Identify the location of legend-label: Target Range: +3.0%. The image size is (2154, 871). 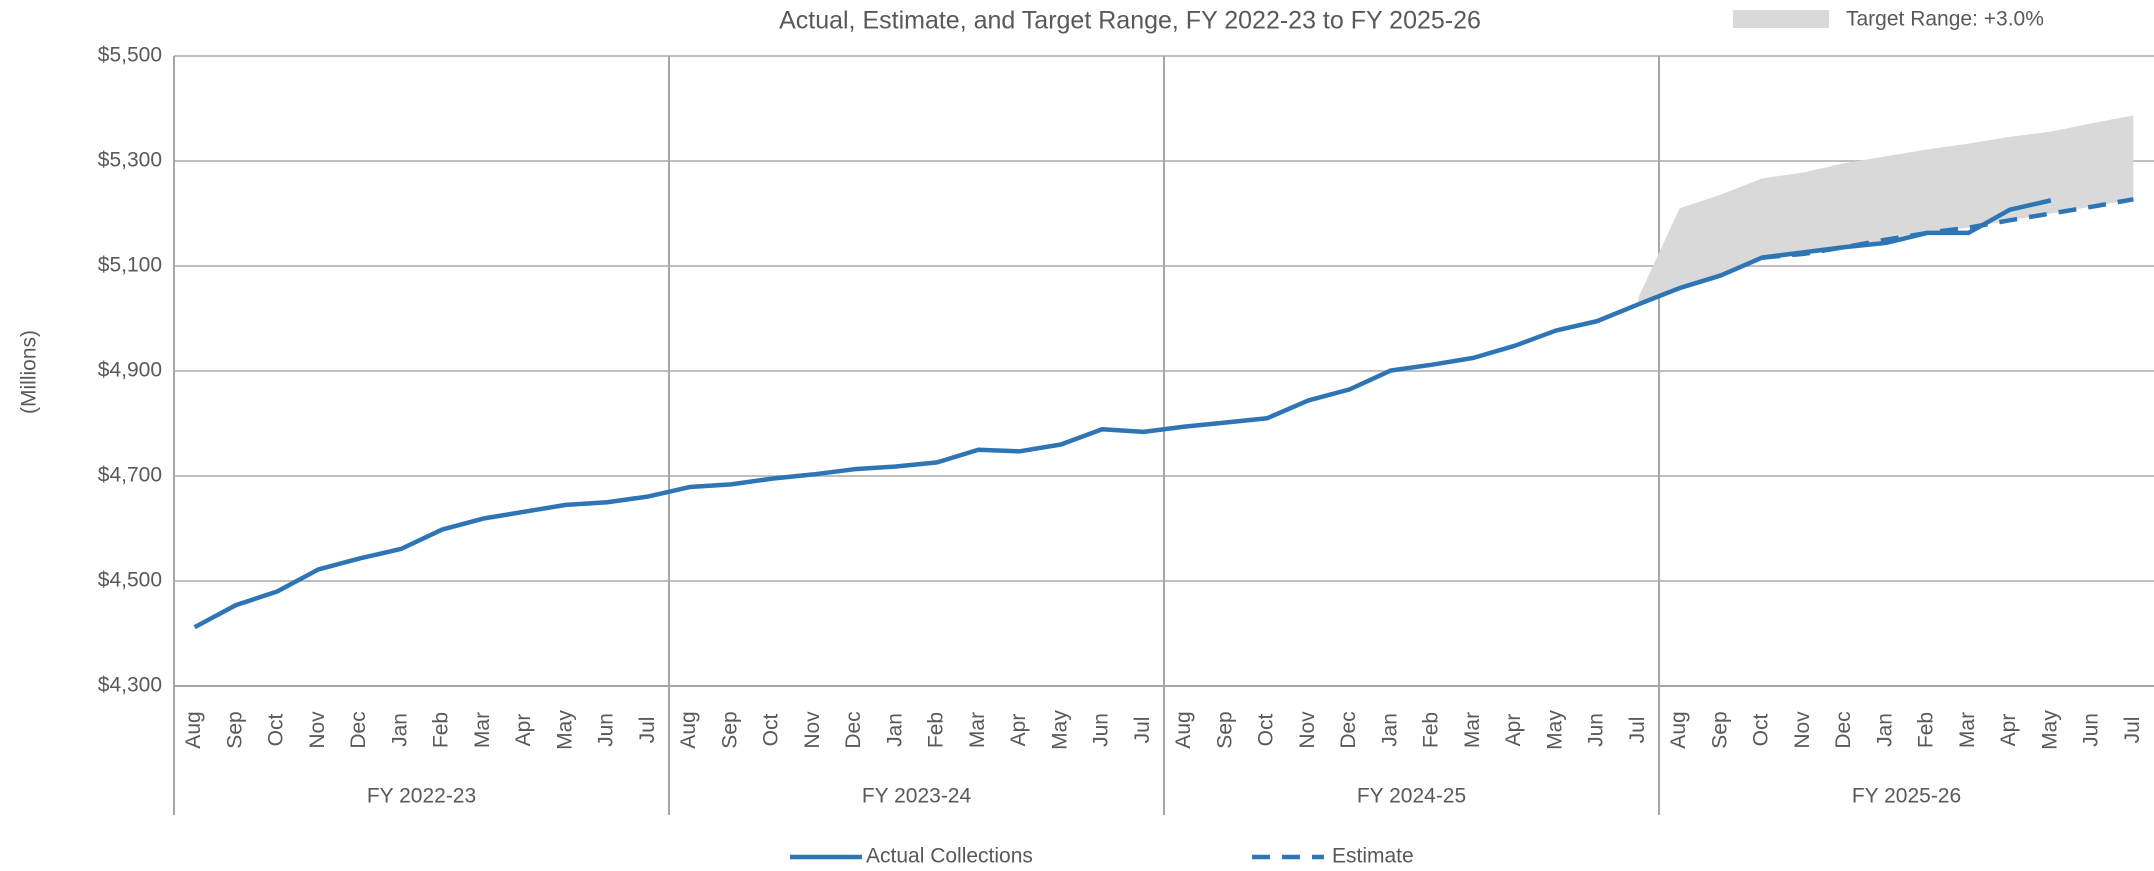
(1945, 19).